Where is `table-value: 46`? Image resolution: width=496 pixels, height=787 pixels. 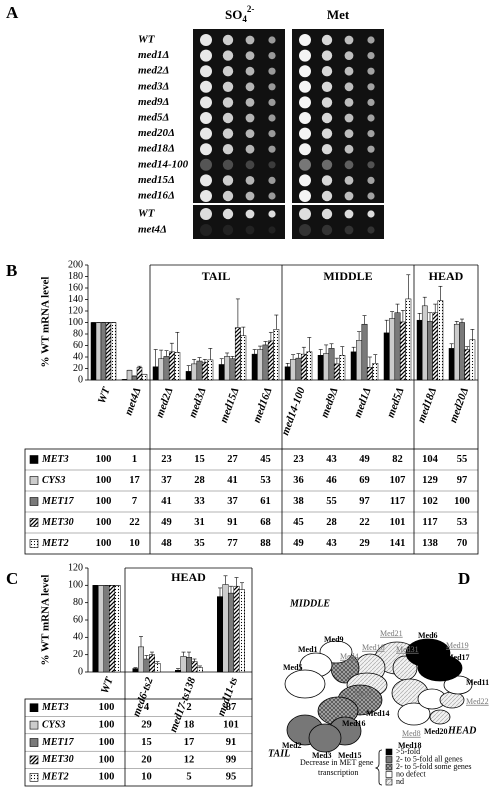
table-value: 46 is located at coordinates (331, 480).